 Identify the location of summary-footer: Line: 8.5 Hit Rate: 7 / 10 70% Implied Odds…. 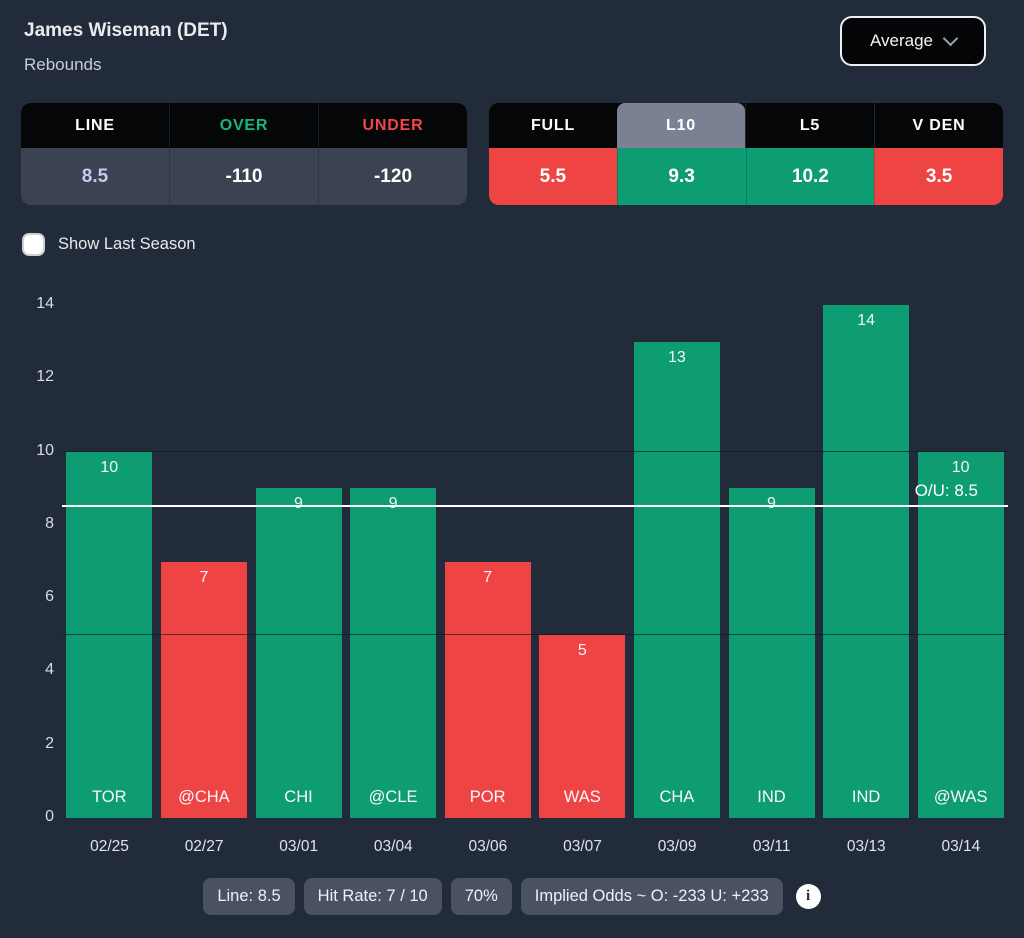
(512, 896).